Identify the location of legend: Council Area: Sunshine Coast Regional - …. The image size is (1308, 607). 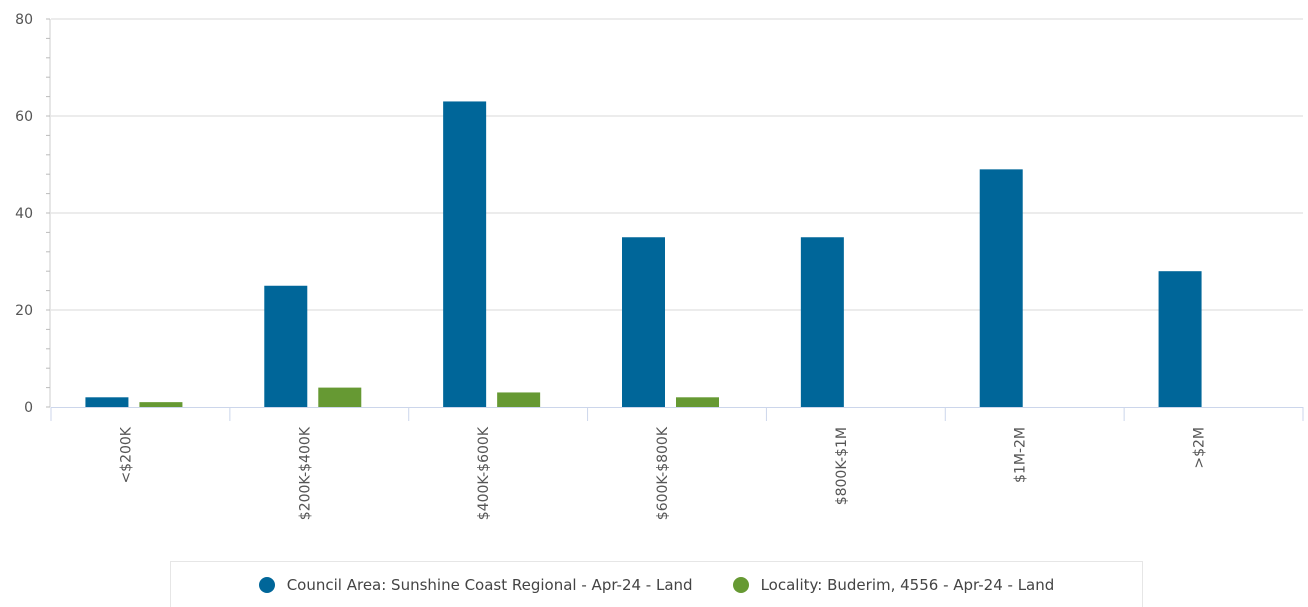
(656, 584).